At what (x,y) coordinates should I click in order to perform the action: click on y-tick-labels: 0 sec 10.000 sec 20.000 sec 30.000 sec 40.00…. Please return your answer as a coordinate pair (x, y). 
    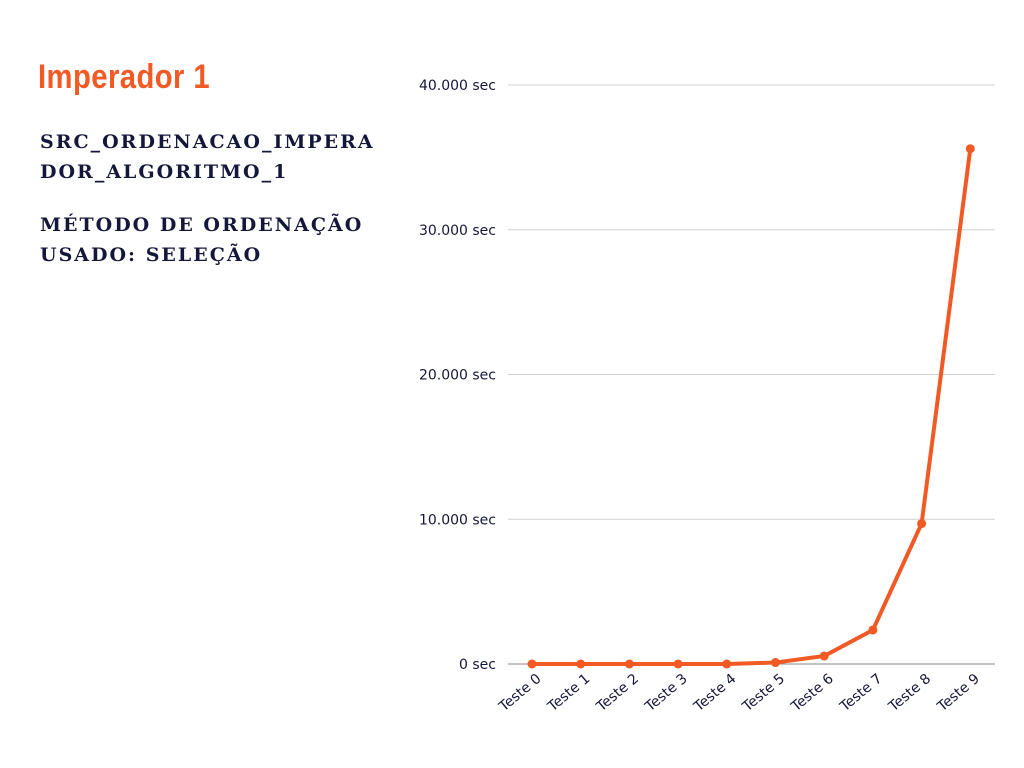
    Looking at the image, I should click on (457, 375).